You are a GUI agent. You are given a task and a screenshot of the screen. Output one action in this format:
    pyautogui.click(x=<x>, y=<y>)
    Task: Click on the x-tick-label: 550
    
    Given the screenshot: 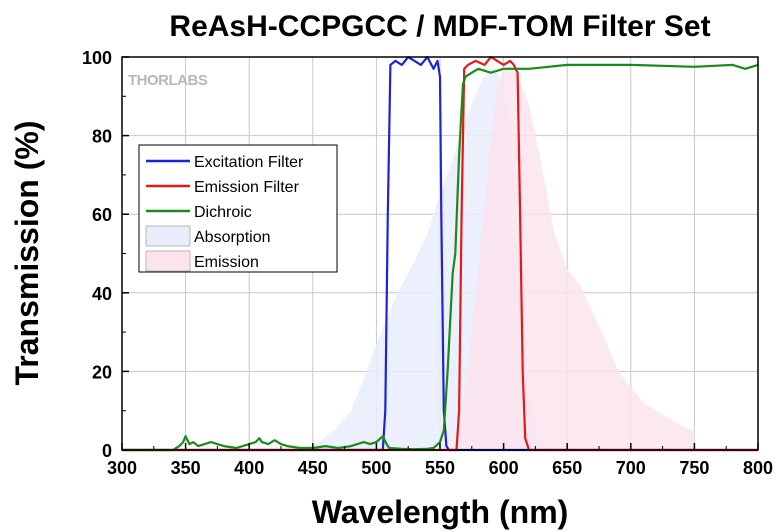 What is the action you would take?
    pyautogui.click(x=440, y=468)
    